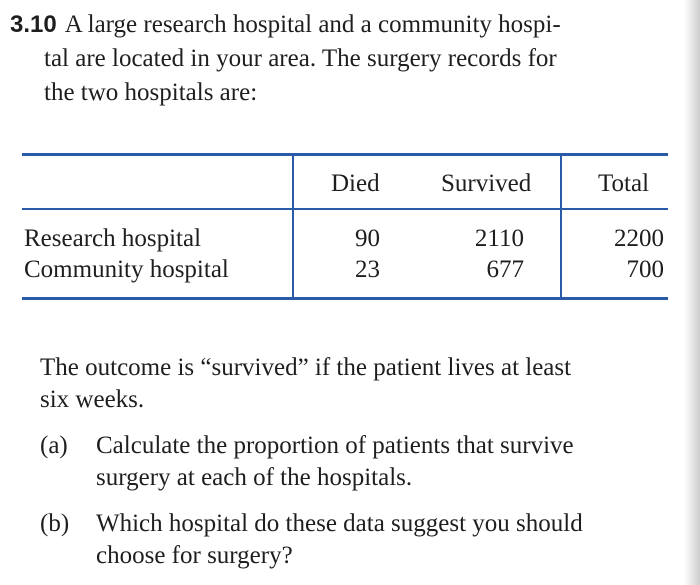 Image resolution: width=700 pixels, height=585 pixels. I want to click on problem-line-3: the two hospitals are:, so click(151, 92).